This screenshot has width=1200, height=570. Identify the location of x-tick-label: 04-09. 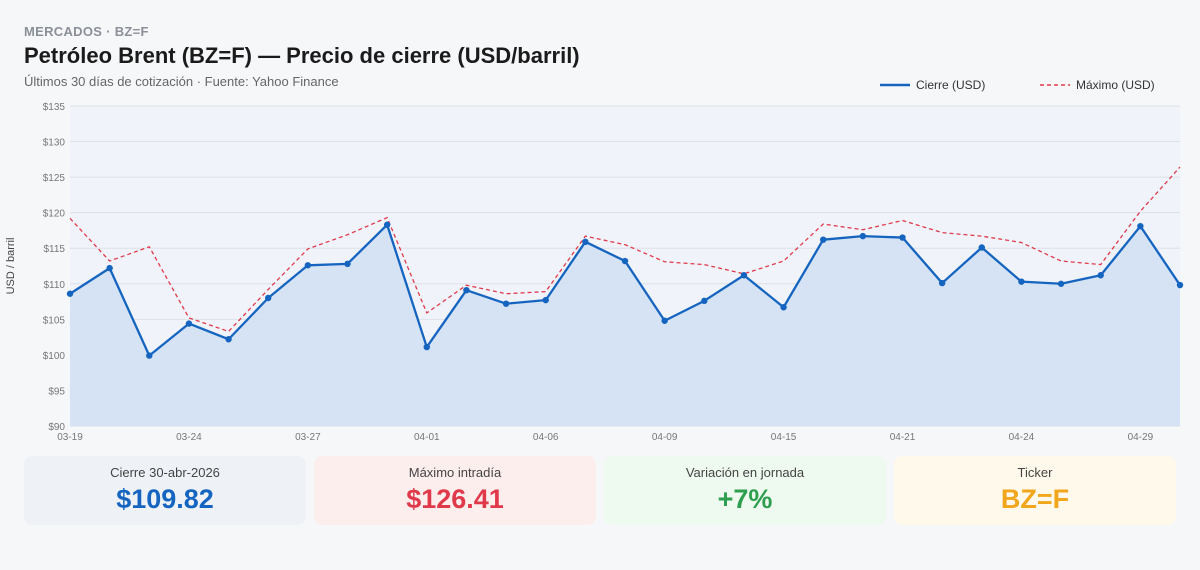
(665, 437).